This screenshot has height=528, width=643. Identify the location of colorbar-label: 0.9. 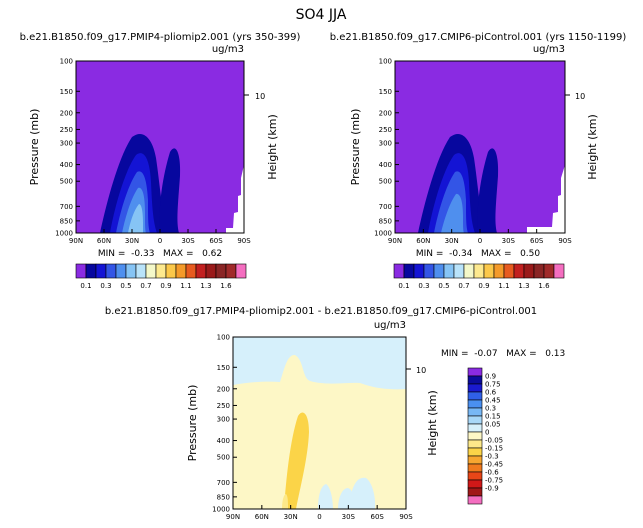
(165, 286).